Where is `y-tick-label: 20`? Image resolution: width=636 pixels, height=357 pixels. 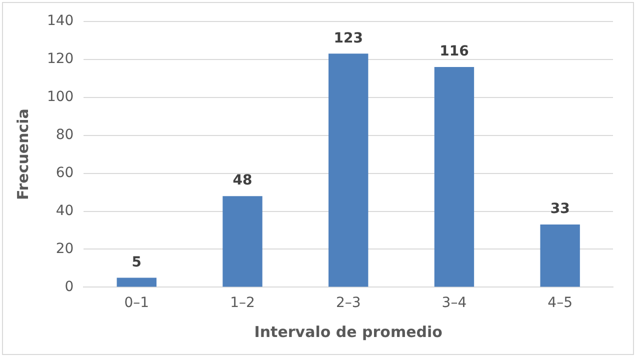
y-tick-label: 20 is located at coordinates (65, 248).